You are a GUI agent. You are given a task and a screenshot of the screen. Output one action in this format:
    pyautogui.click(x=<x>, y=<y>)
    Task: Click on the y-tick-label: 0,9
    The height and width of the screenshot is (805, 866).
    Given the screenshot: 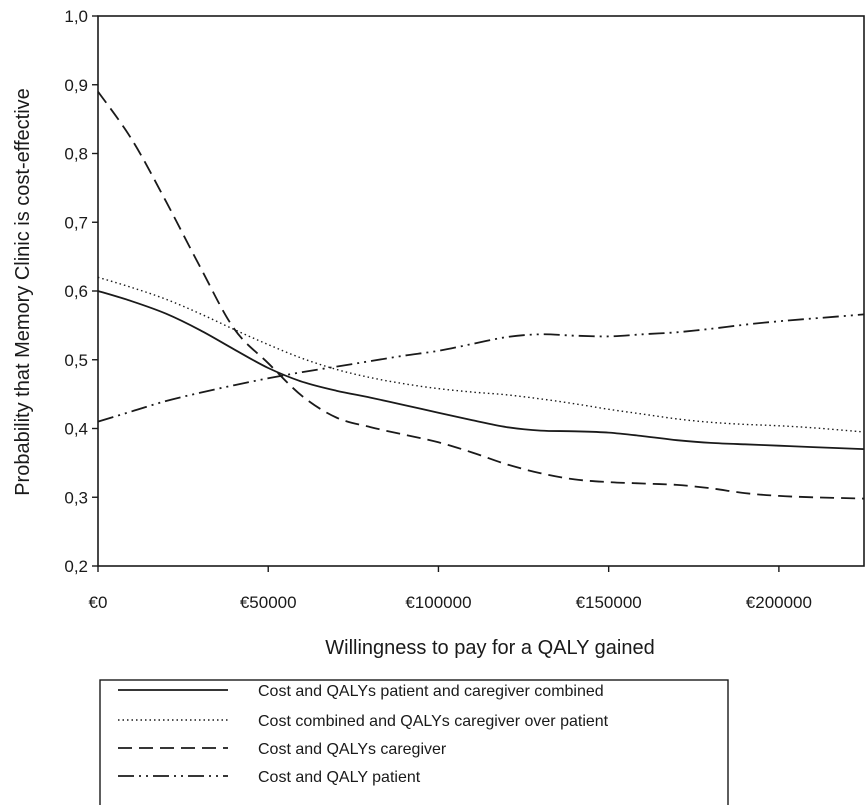 What is the action you would take?
    pyautogui.click(x=76, y=85)
    